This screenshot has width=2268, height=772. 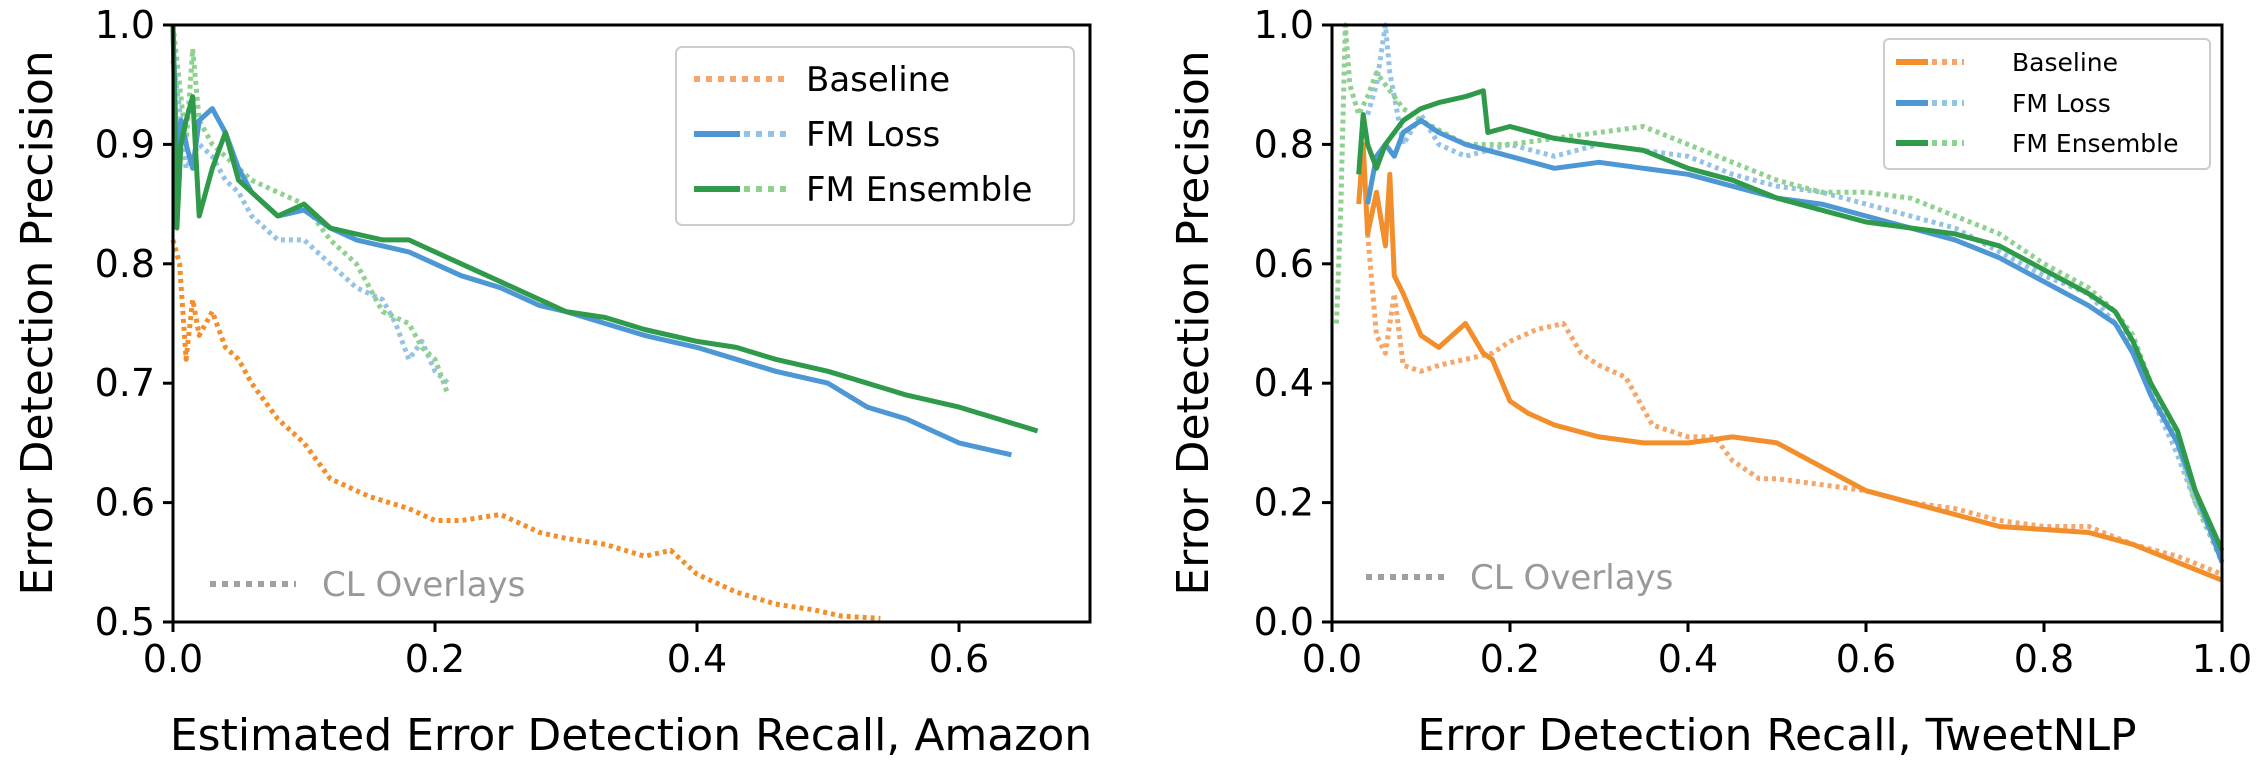 What do you see at coordinates (1284, 383) in the screenshot?
I see `y-tick-label: 0.4` at bounding box center [1284, 383].